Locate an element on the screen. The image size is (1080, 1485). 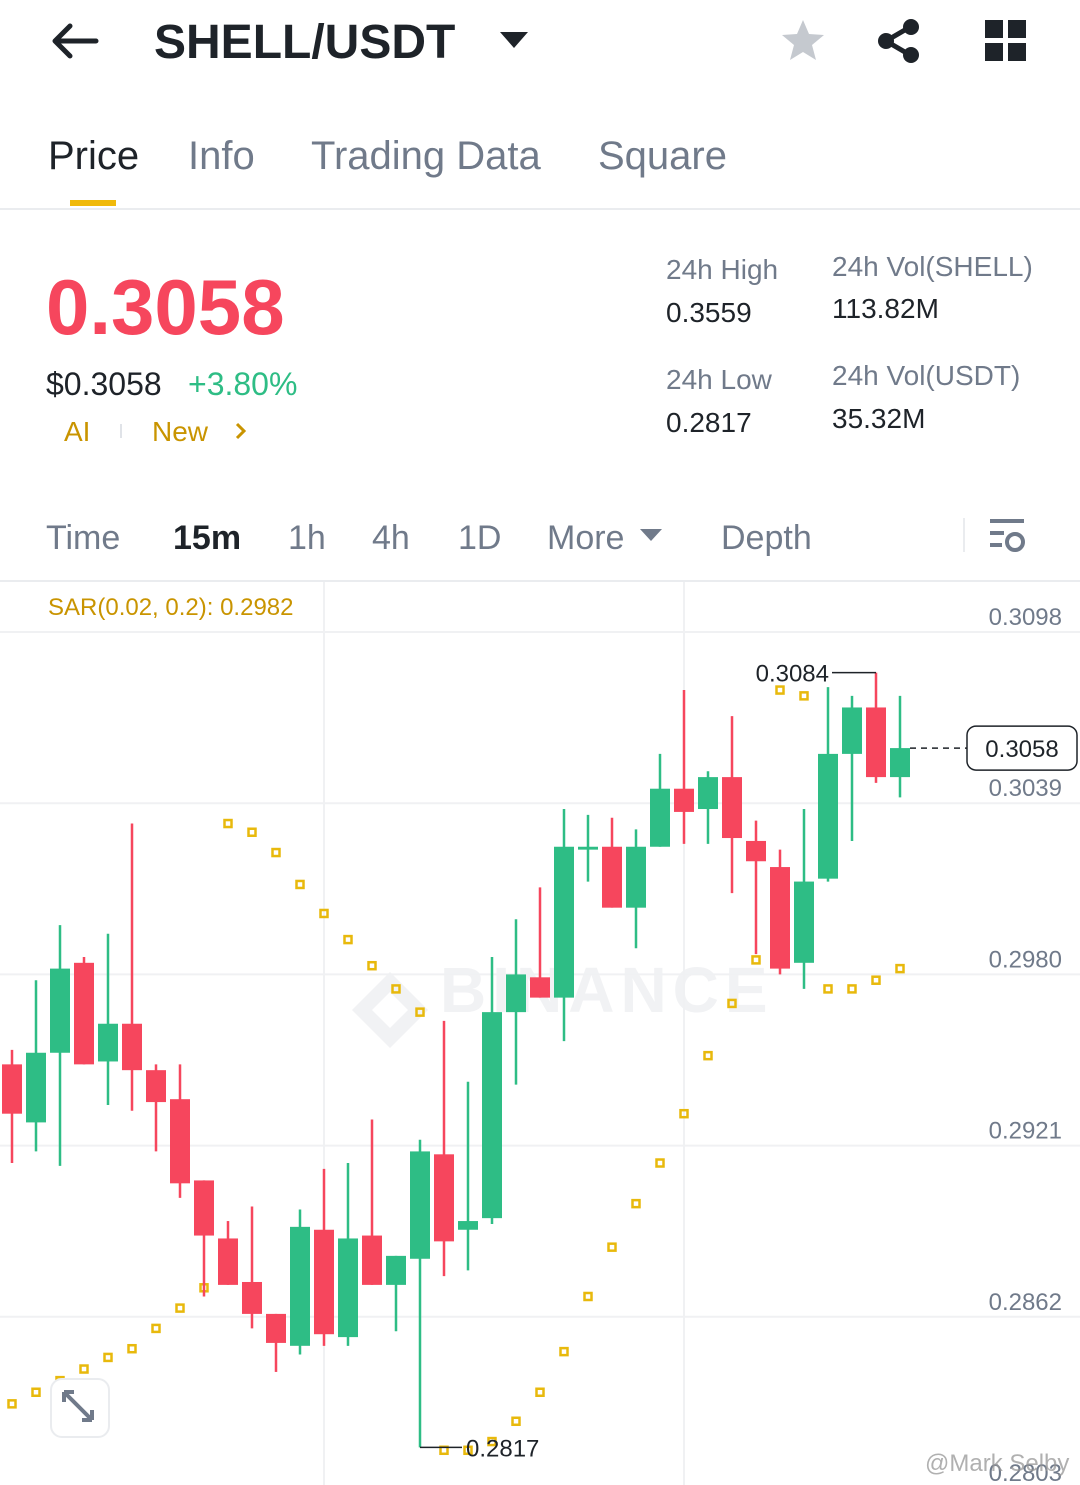
y-tick-label: 0.2803 is located at coordinates (1025, 1472).